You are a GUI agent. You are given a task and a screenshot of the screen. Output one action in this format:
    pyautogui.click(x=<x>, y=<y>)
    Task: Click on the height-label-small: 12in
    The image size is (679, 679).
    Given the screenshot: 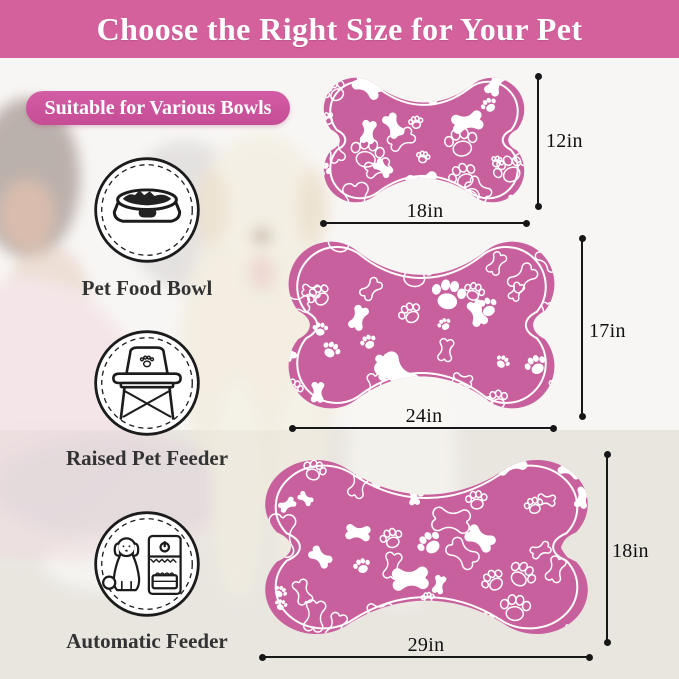 What is the action you would take?
    pyautogui.click(x=564, y=141)
    